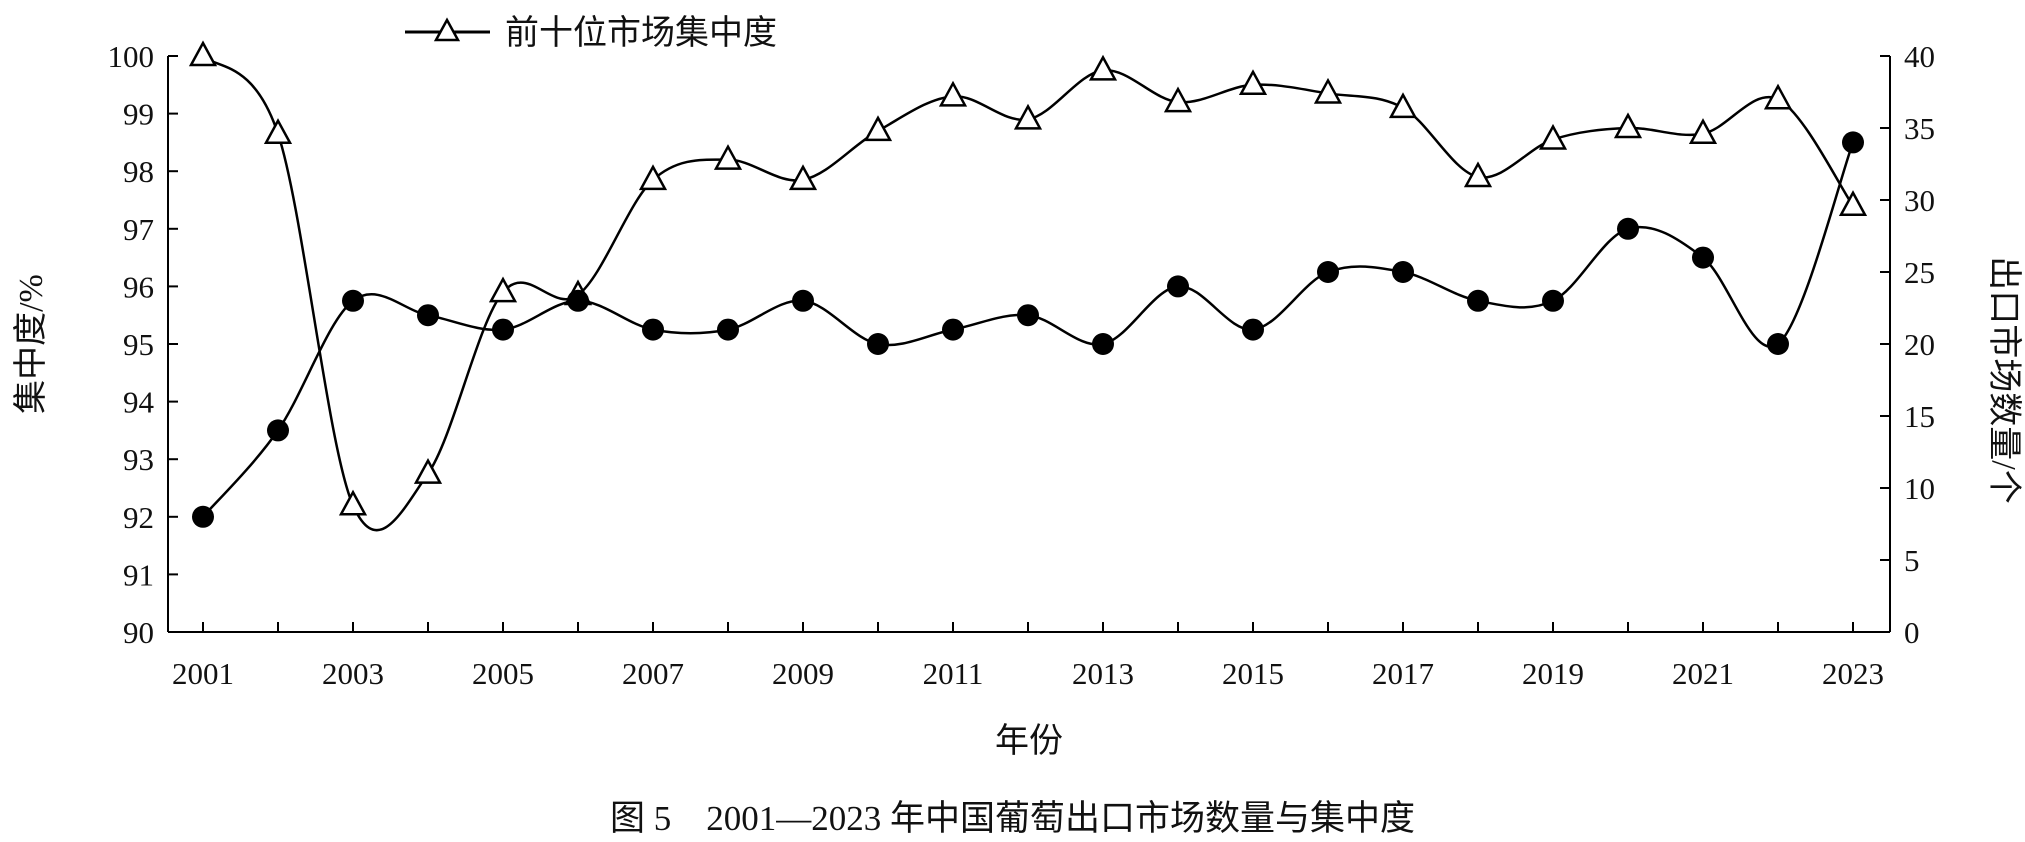 Image resolution: width=2025 pixels, height=842 pixels. I want to click on right-y-tick-label: 5, so click(1912, 560).